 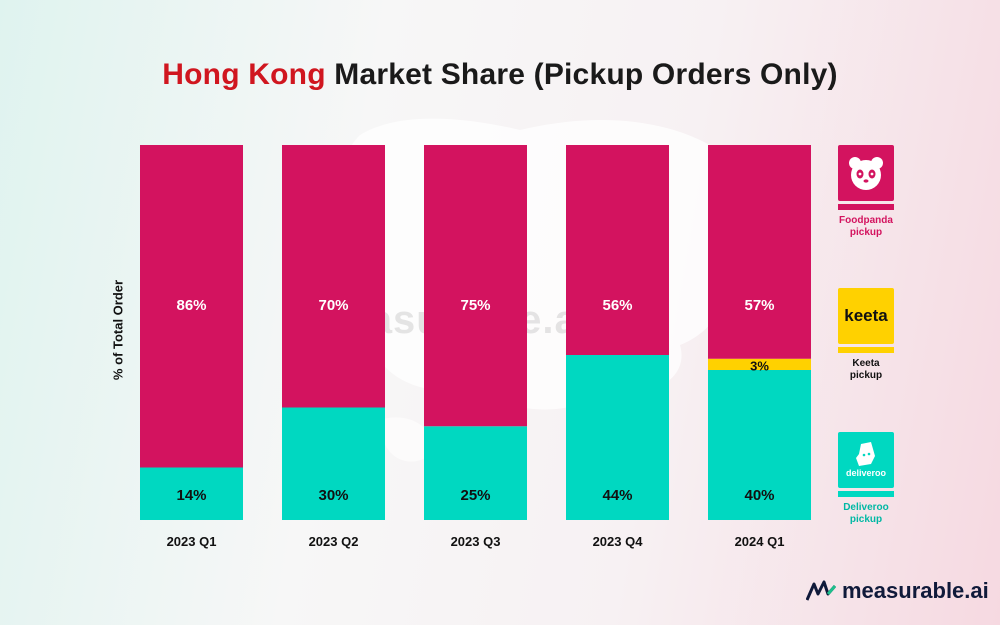 I want to click on y-axis-label: % of Total Order, so click(x=118, y=330).